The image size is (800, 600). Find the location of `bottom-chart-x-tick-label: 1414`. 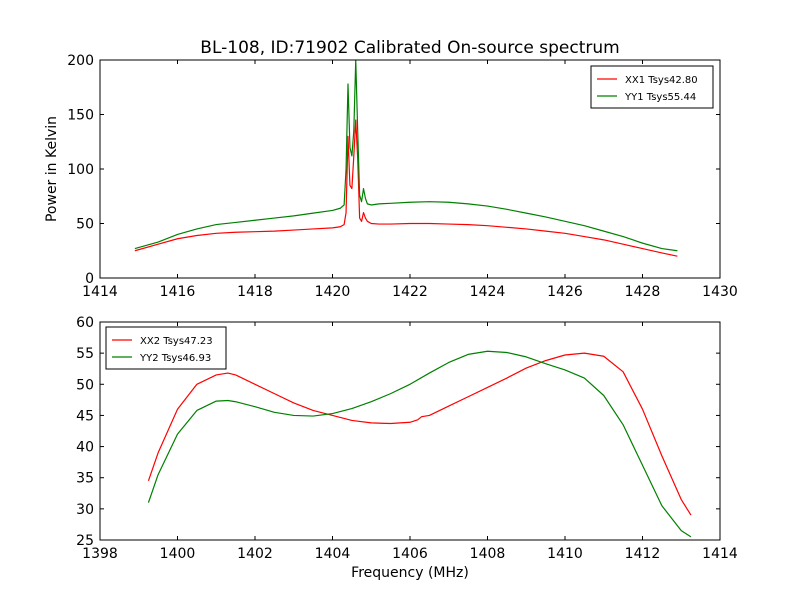

bottom-chart-x-tick-label: 1414 is located at coordinates (720, 554).